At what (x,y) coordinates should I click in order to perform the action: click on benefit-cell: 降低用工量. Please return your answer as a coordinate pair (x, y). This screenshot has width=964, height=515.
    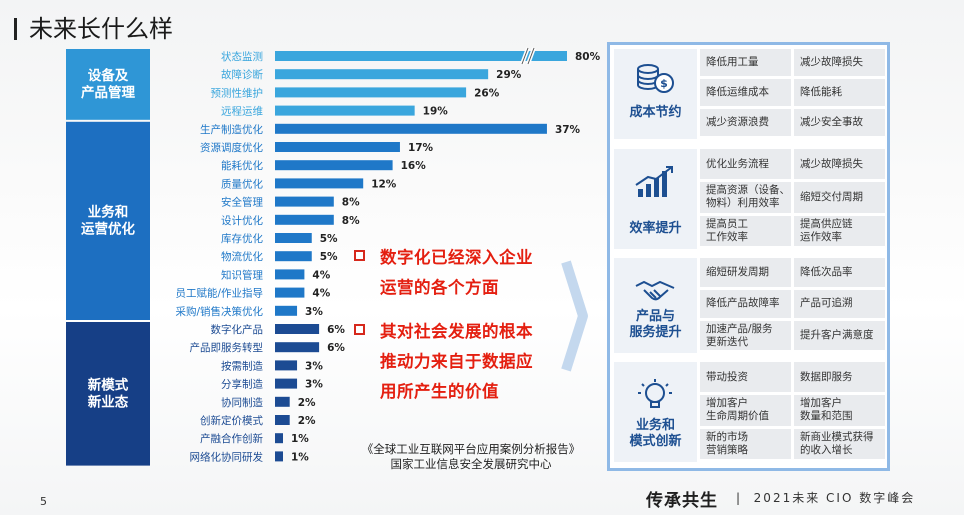
    Looking at the image, I should click on (745, 62).